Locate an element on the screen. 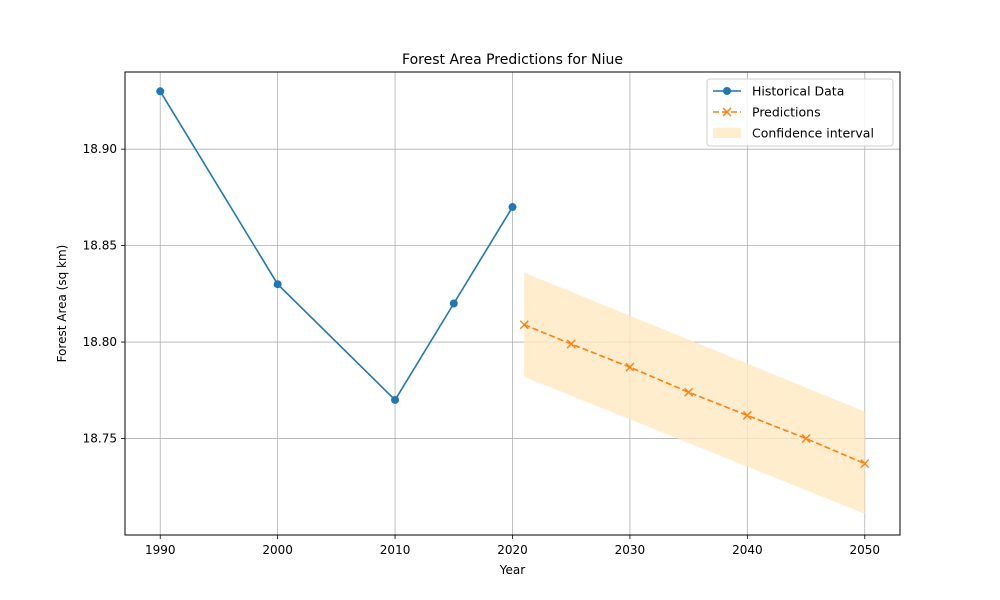 Image resolution: width=1000 pixels, height=600 pixels. legend-swatch-confidence is located at coordinates (727, 133).